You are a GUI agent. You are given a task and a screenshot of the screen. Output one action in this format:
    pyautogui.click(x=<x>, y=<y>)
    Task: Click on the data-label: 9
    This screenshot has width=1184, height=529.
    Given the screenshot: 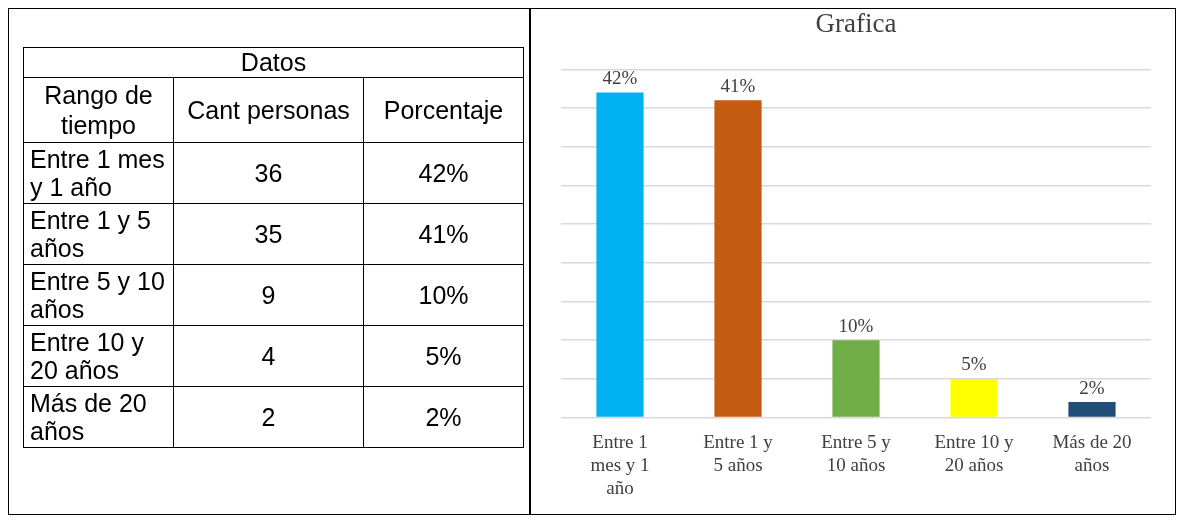 What is the action you would take?
    pyautogui.click(x=268, y=295)
    